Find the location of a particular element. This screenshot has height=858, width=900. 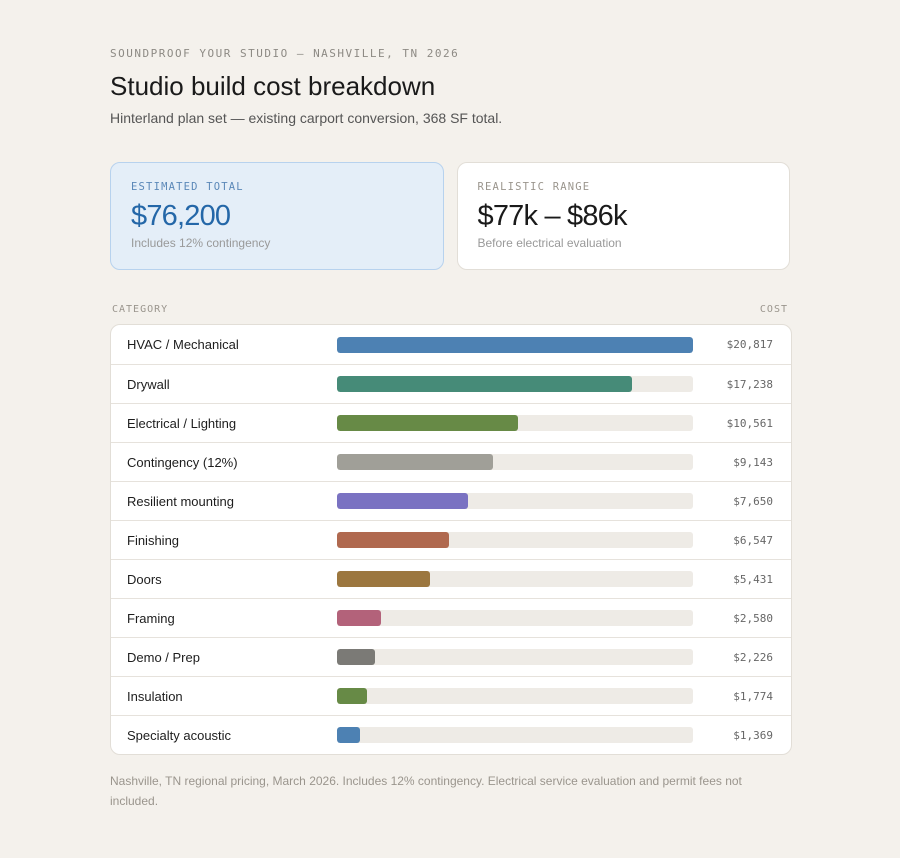

table-row: Framing $2,580 is located at coordinates (451, 617).